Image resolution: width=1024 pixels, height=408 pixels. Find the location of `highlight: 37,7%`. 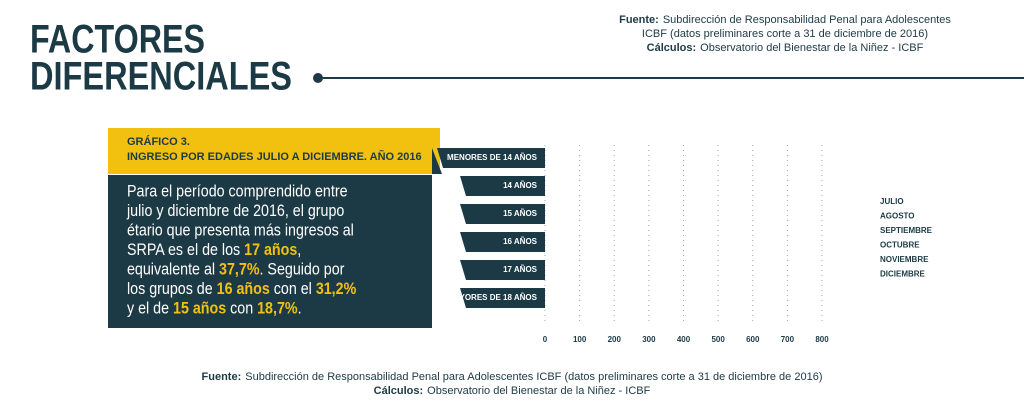

highlight: 37,7% is located at coordinates (239, 269).